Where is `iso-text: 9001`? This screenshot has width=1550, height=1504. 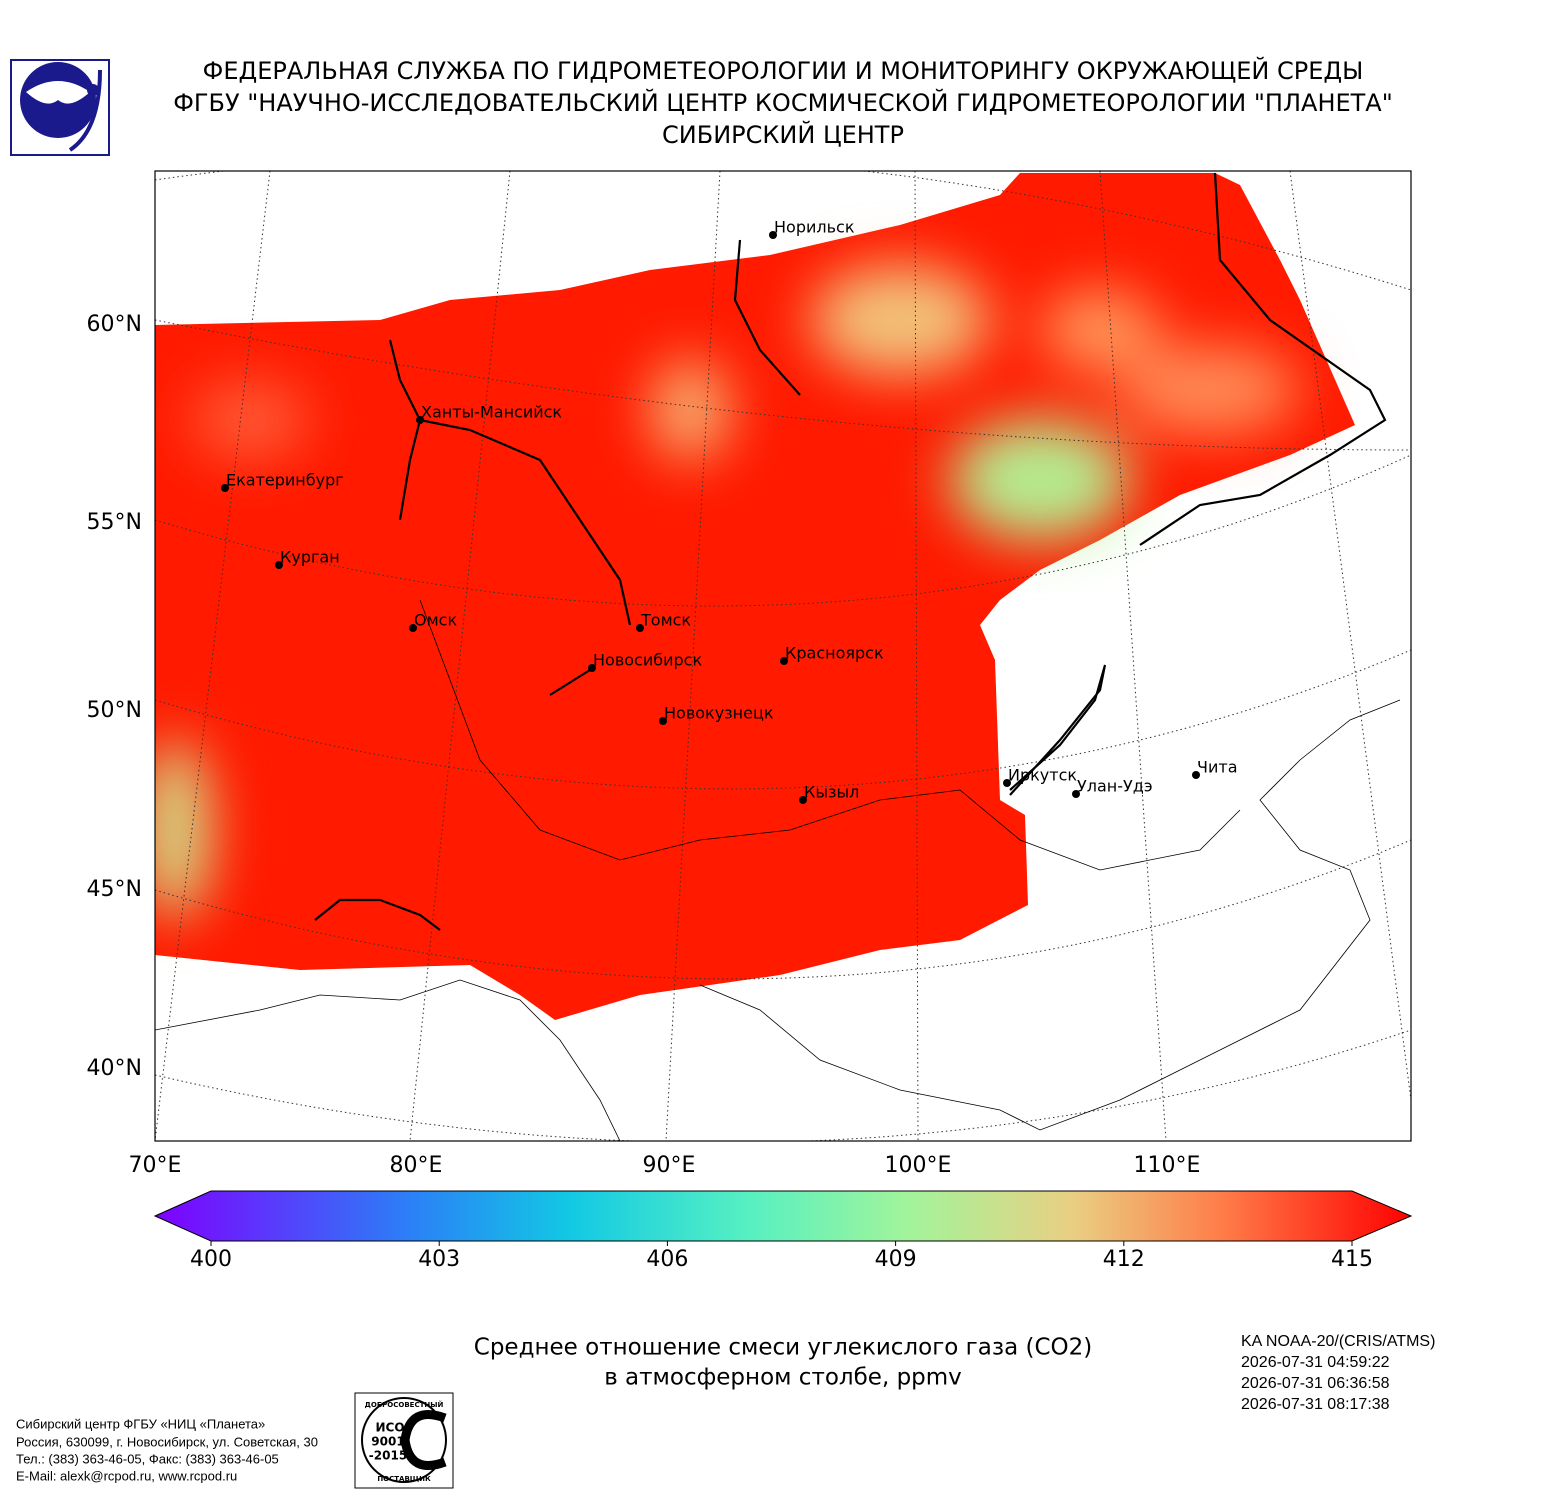
iso-text: 9001 is located at coordinates (387, 1442).